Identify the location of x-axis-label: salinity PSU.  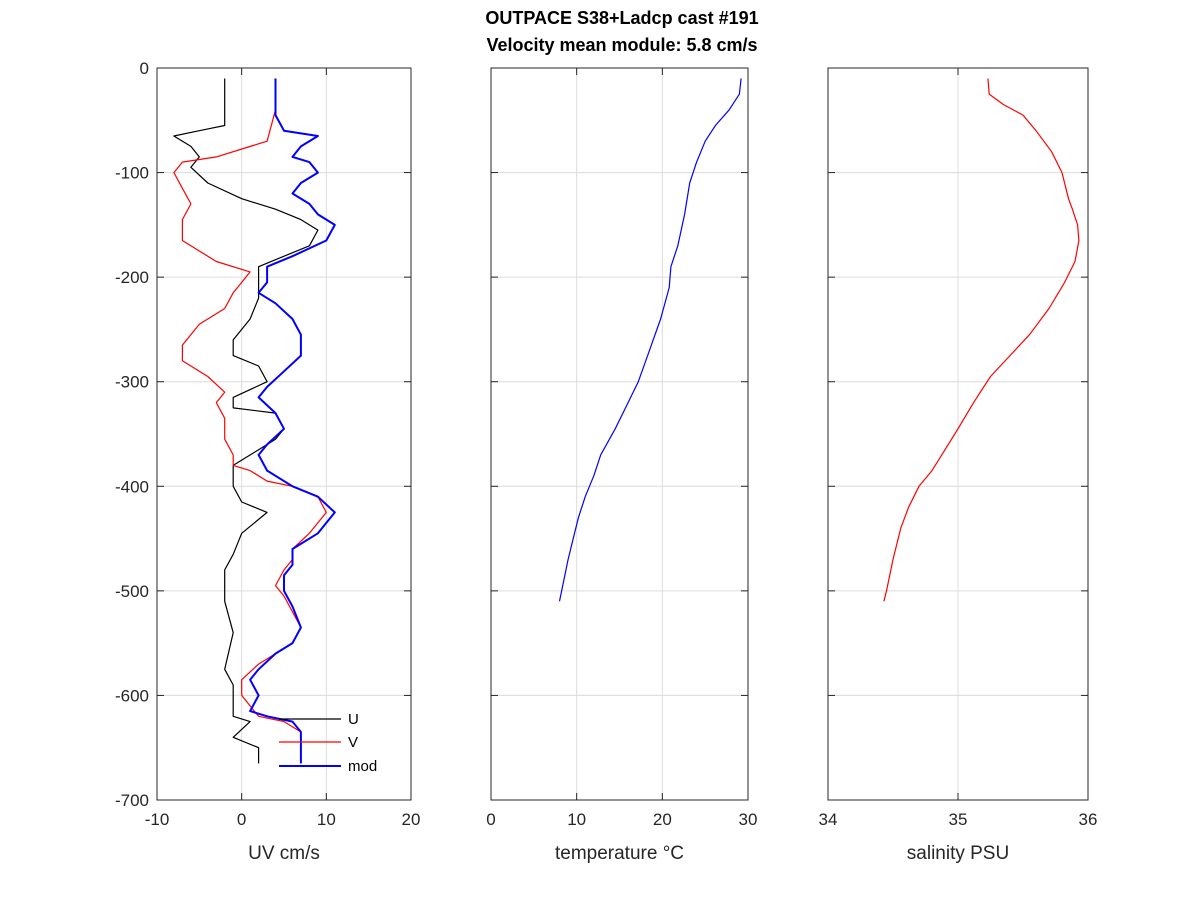
(958, 853).